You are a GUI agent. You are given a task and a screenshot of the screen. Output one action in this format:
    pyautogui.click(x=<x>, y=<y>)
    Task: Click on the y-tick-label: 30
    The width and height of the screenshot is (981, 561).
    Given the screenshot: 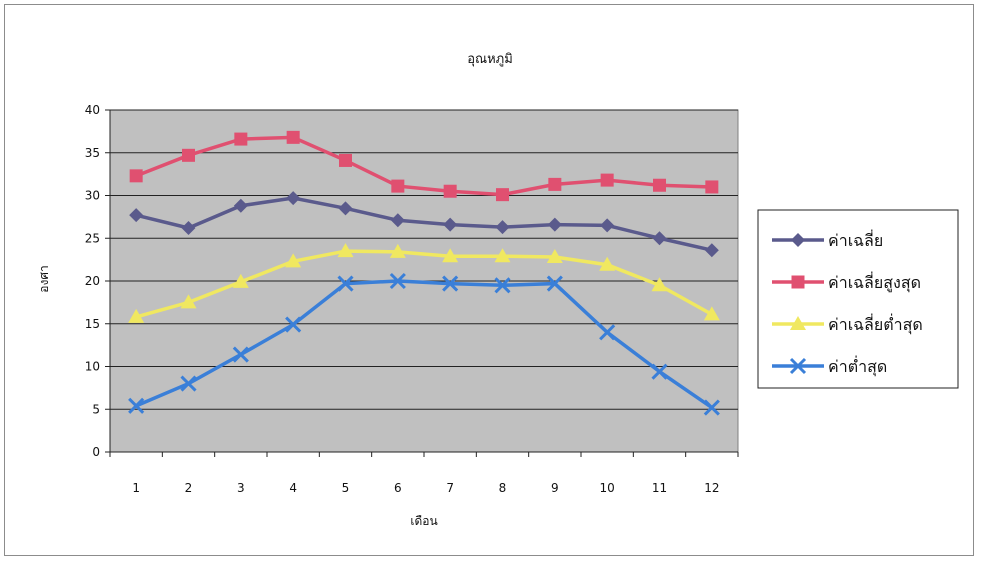 What is the action you would take?
    pyautogui.click(x=92, y=196)
    